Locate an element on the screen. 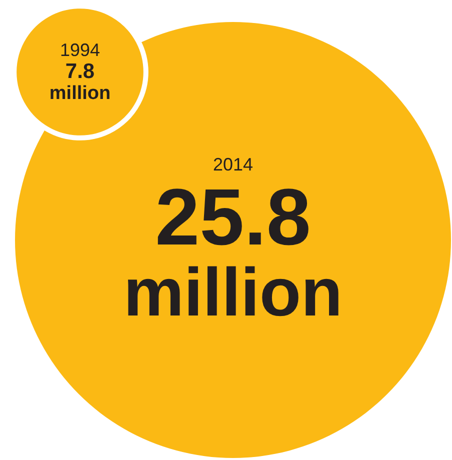  data-label: 7.8 million is located at coordinates (80, 82).